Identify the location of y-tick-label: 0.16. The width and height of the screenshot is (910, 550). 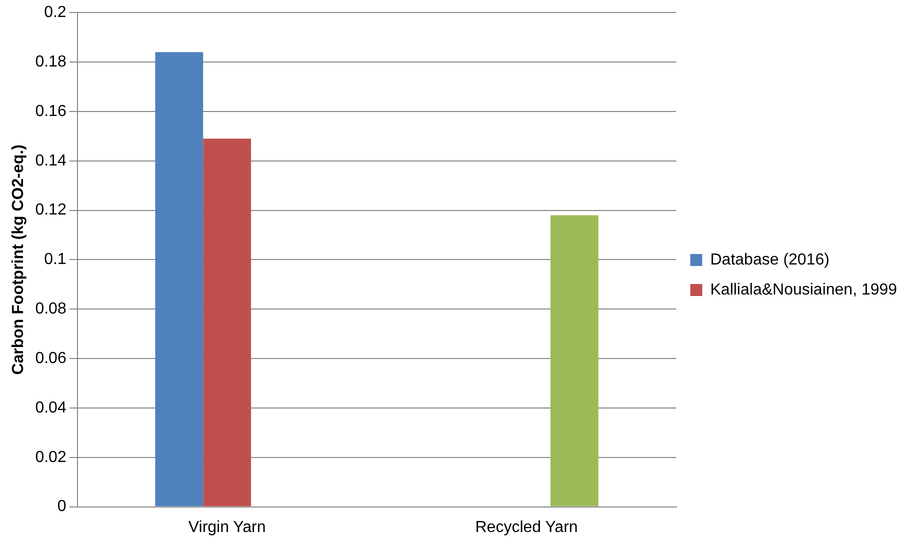
(50, 111).